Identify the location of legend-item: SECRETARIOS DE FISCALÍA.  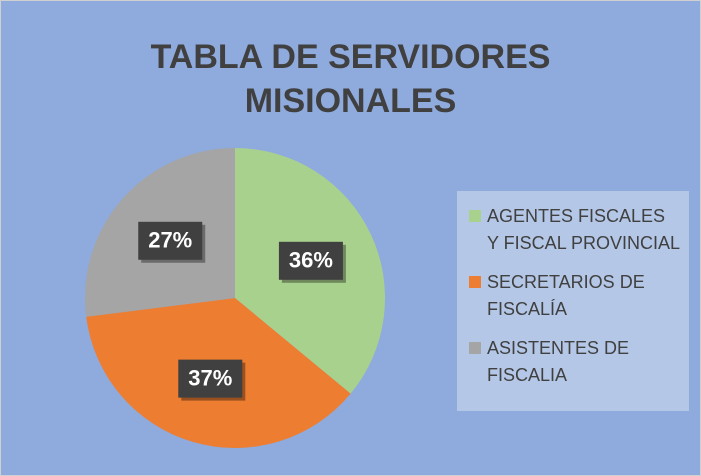
(575, 296).